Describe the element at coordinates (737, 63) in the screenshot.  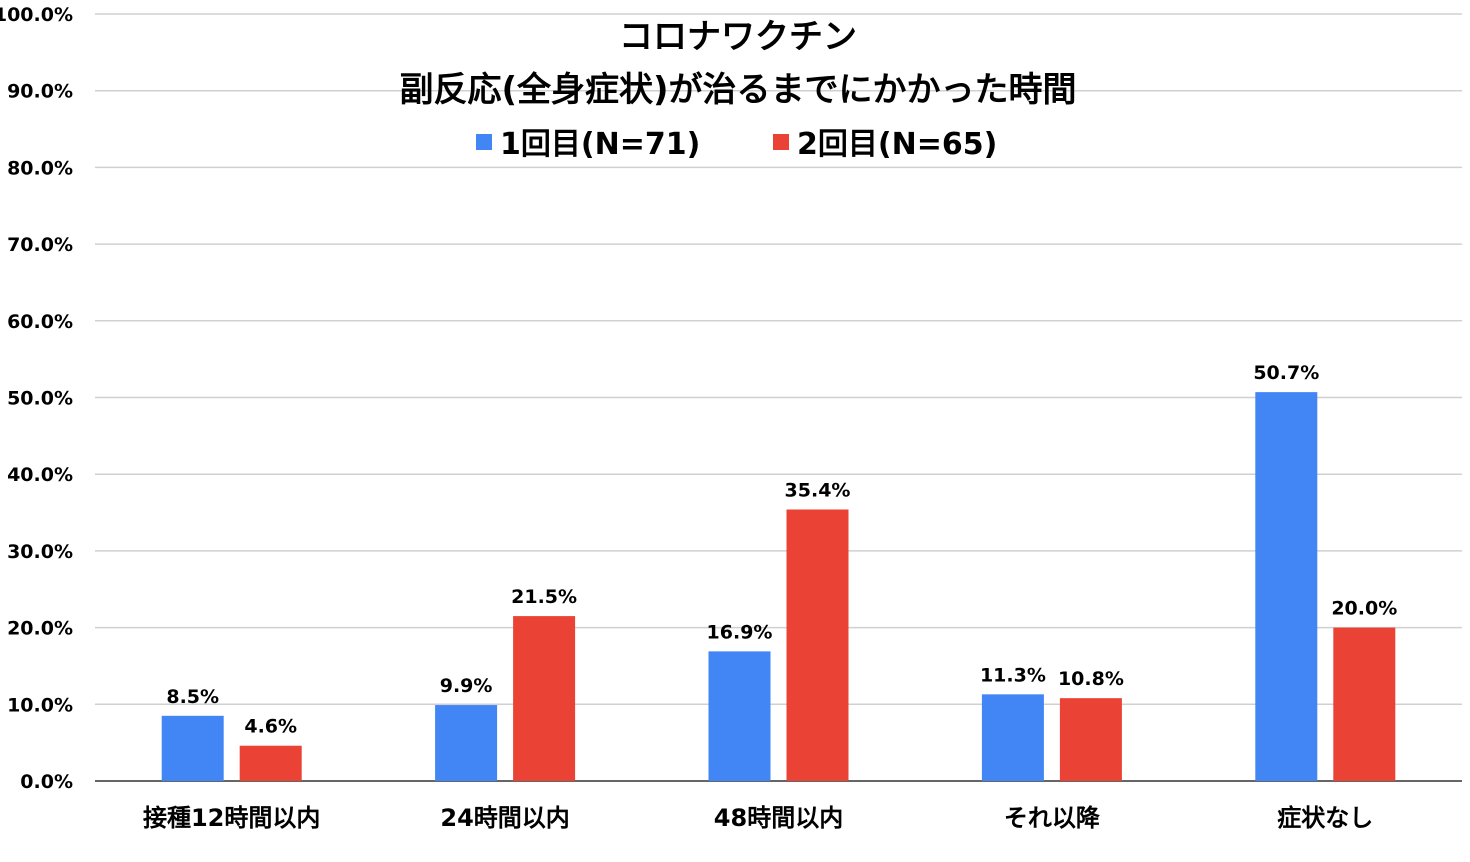
I see `chart-title: コロナワクチン 副反応(全身症状)が治るまでにかかった時間` at that location.